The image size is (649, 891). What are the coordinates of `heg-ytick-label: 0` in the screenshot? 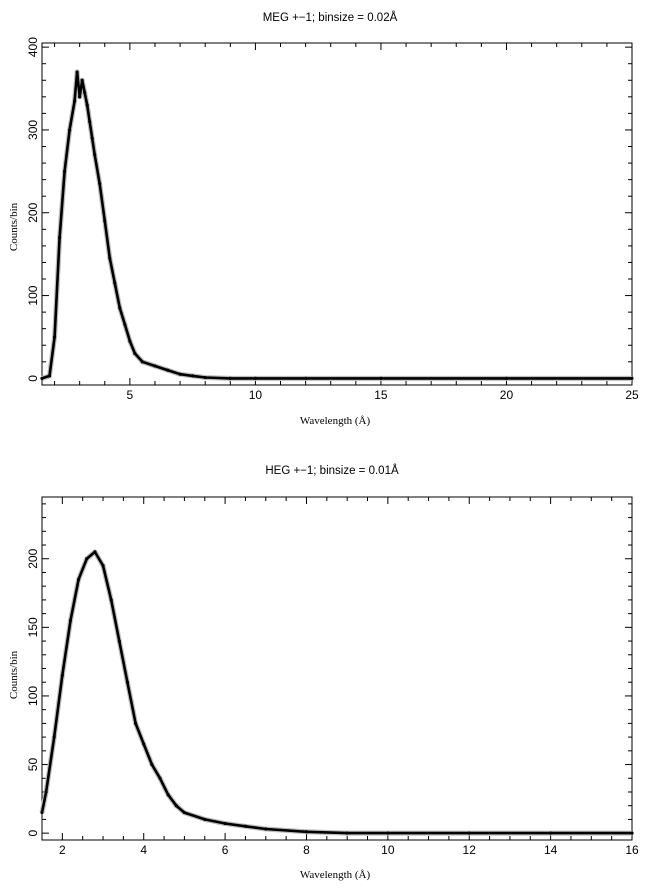 It's located at (33, 832).